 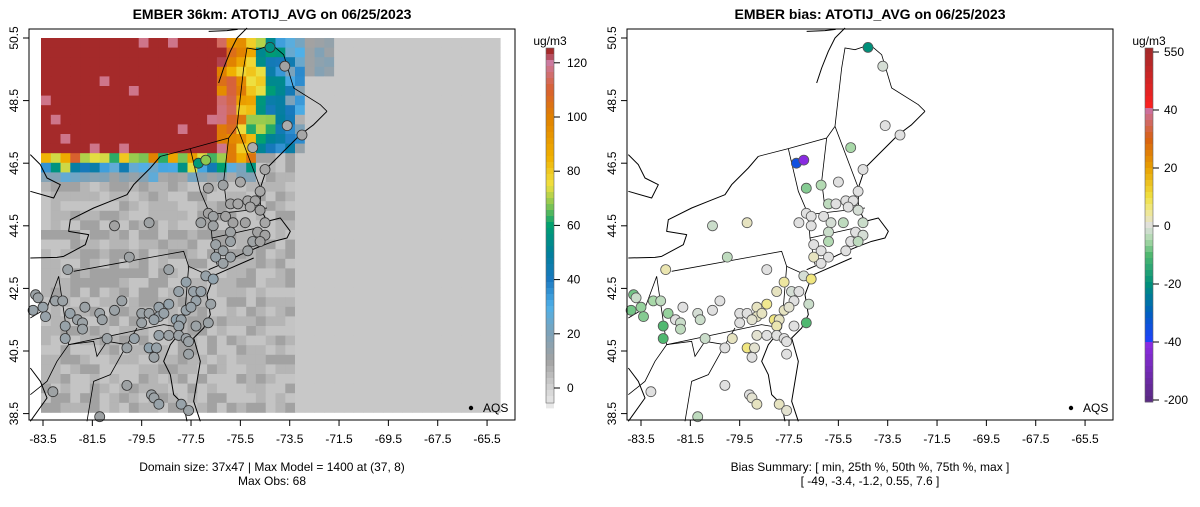 What do you see at coordinates (641, 439) in the screenshot?
I see `x-tick-label: -83.5` at bounding box center [641, 439].